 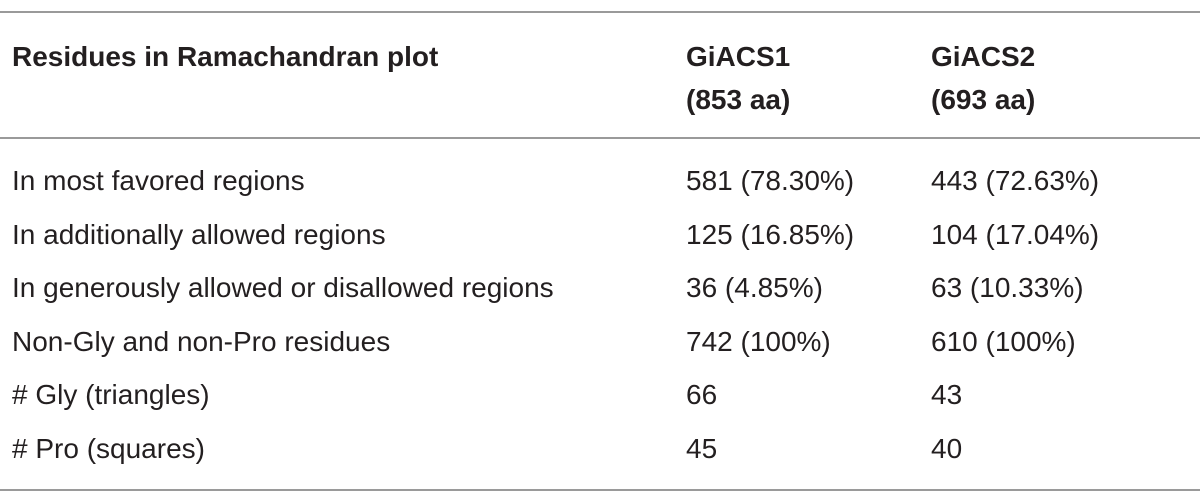 What do you see at coordinates (947, 448) in the screenshot?
I see `cell-value: 40` at bounding box center [947, 448].